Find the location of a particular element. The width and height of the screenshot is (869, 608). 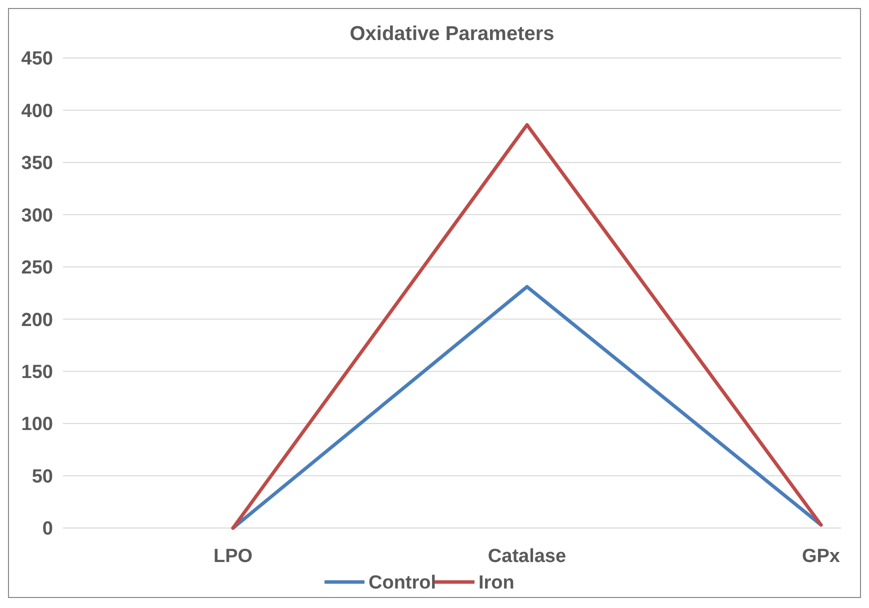

legend-label: Iron is located at coordinates (496, 583).